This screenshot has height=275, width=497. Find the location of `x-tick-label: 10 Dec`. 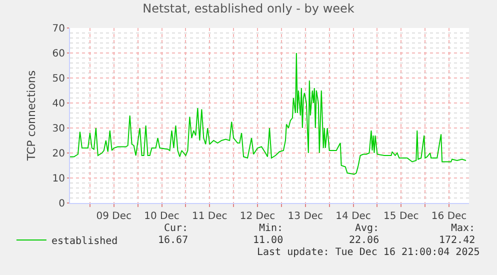

x-tick-label: 10 Dec is located at coordinates (162, 216).